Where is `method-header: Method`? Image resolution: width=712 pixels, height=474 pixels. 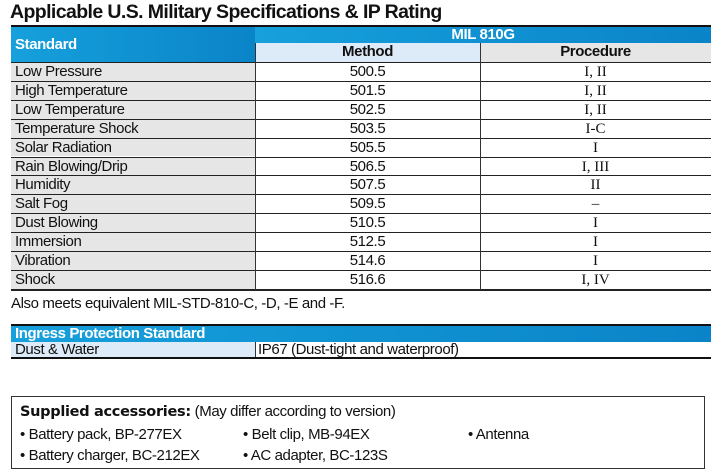 method-header: Method is located at coordinates (367, 52).